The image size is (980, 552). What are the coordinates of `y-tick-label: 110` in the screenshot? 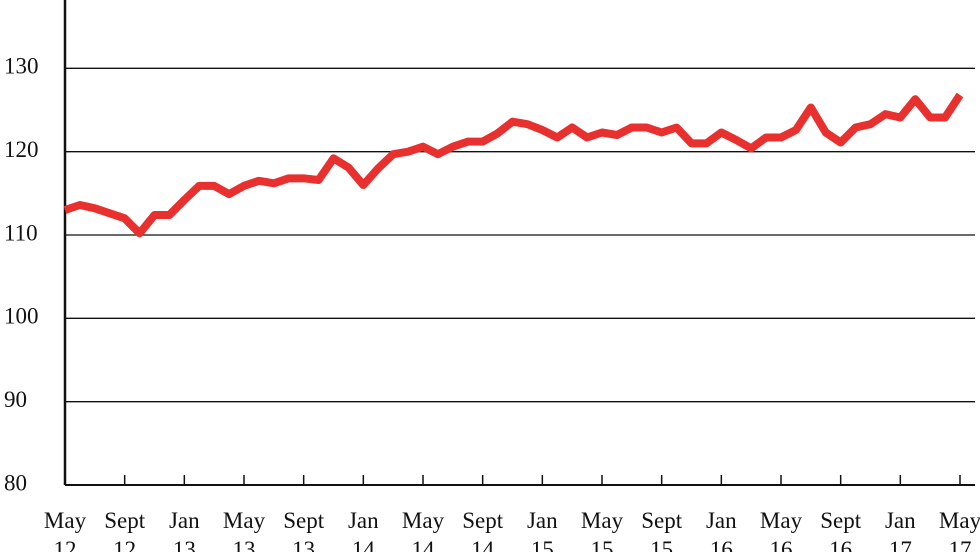 It's located at (21, 232).